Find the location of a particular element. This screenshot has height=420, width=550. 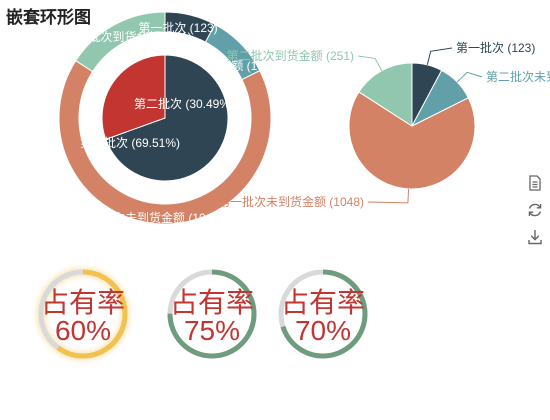

gauge-value: 75% is located at coordinates (212, 330).